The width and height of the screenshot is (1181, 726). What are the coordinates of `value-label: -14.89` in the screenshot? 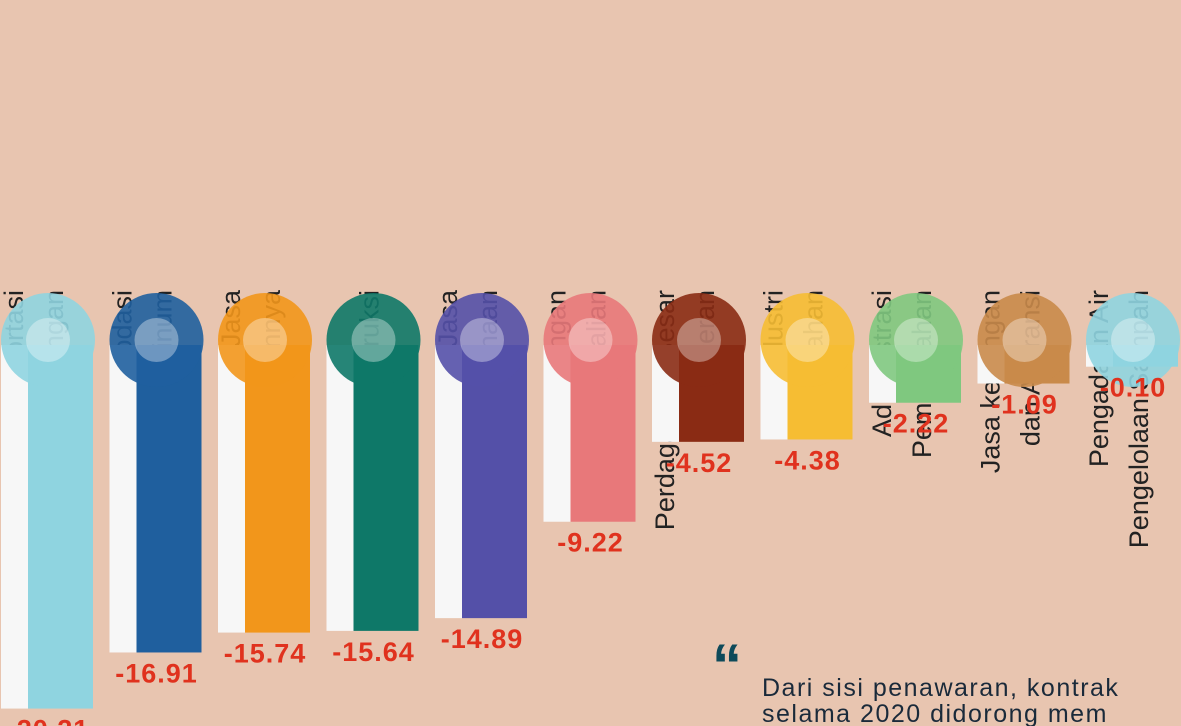 It's located at (482, 639).